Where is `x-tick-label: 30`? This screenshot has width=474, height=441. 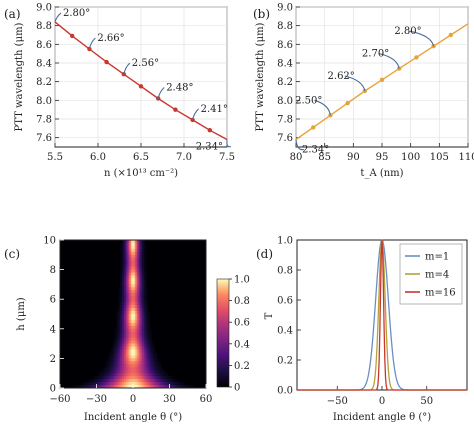
x-tick-label: 30 is located at coordinates (169, 399).